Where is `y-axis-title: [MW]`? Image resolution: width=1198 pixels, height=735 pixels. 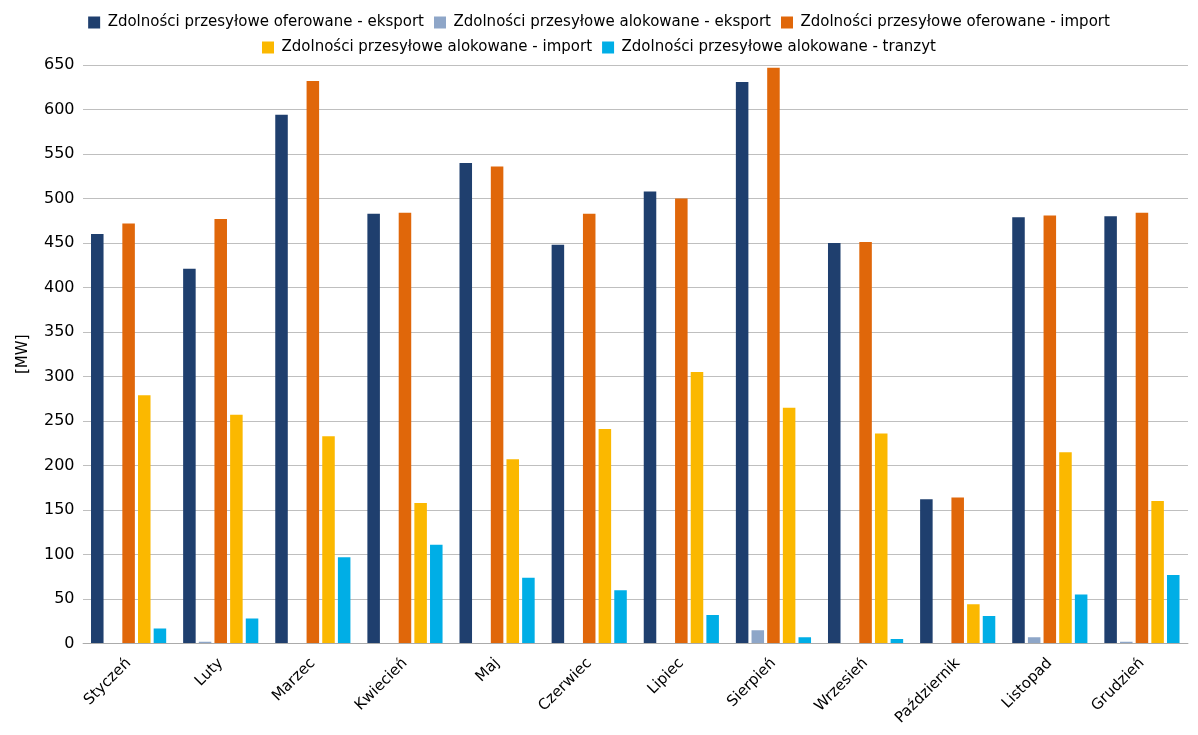
y-axis-title: [MW] is located at coordinates (21, 354).